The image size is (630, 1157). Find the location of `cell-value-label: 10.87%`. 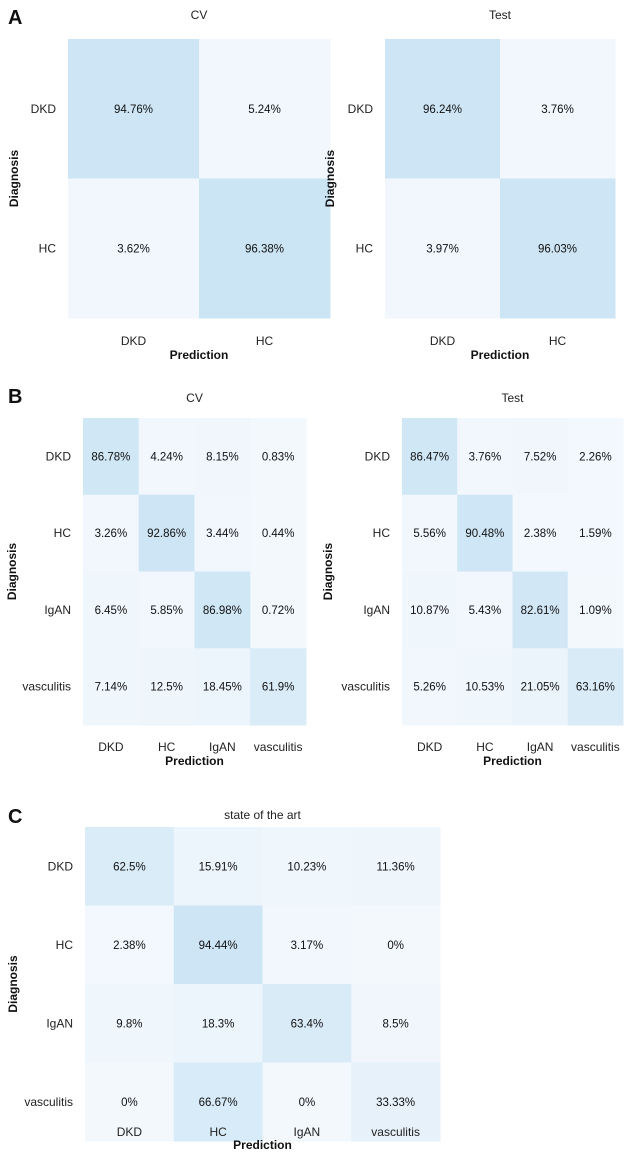

cell-value-label: 10.87% is located at coordinates (429, 611).